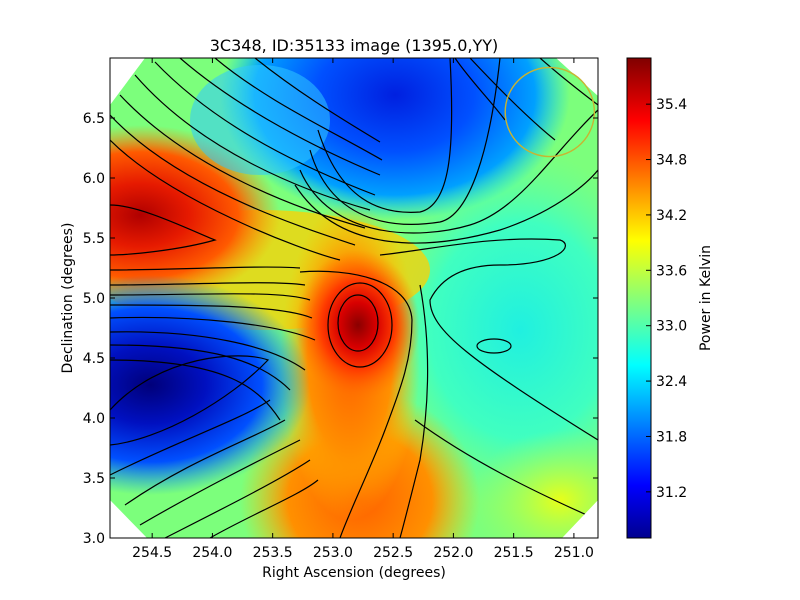  Describe the element at coordinates (639, 298) in the screenshot. I see `colorbar` at that location.